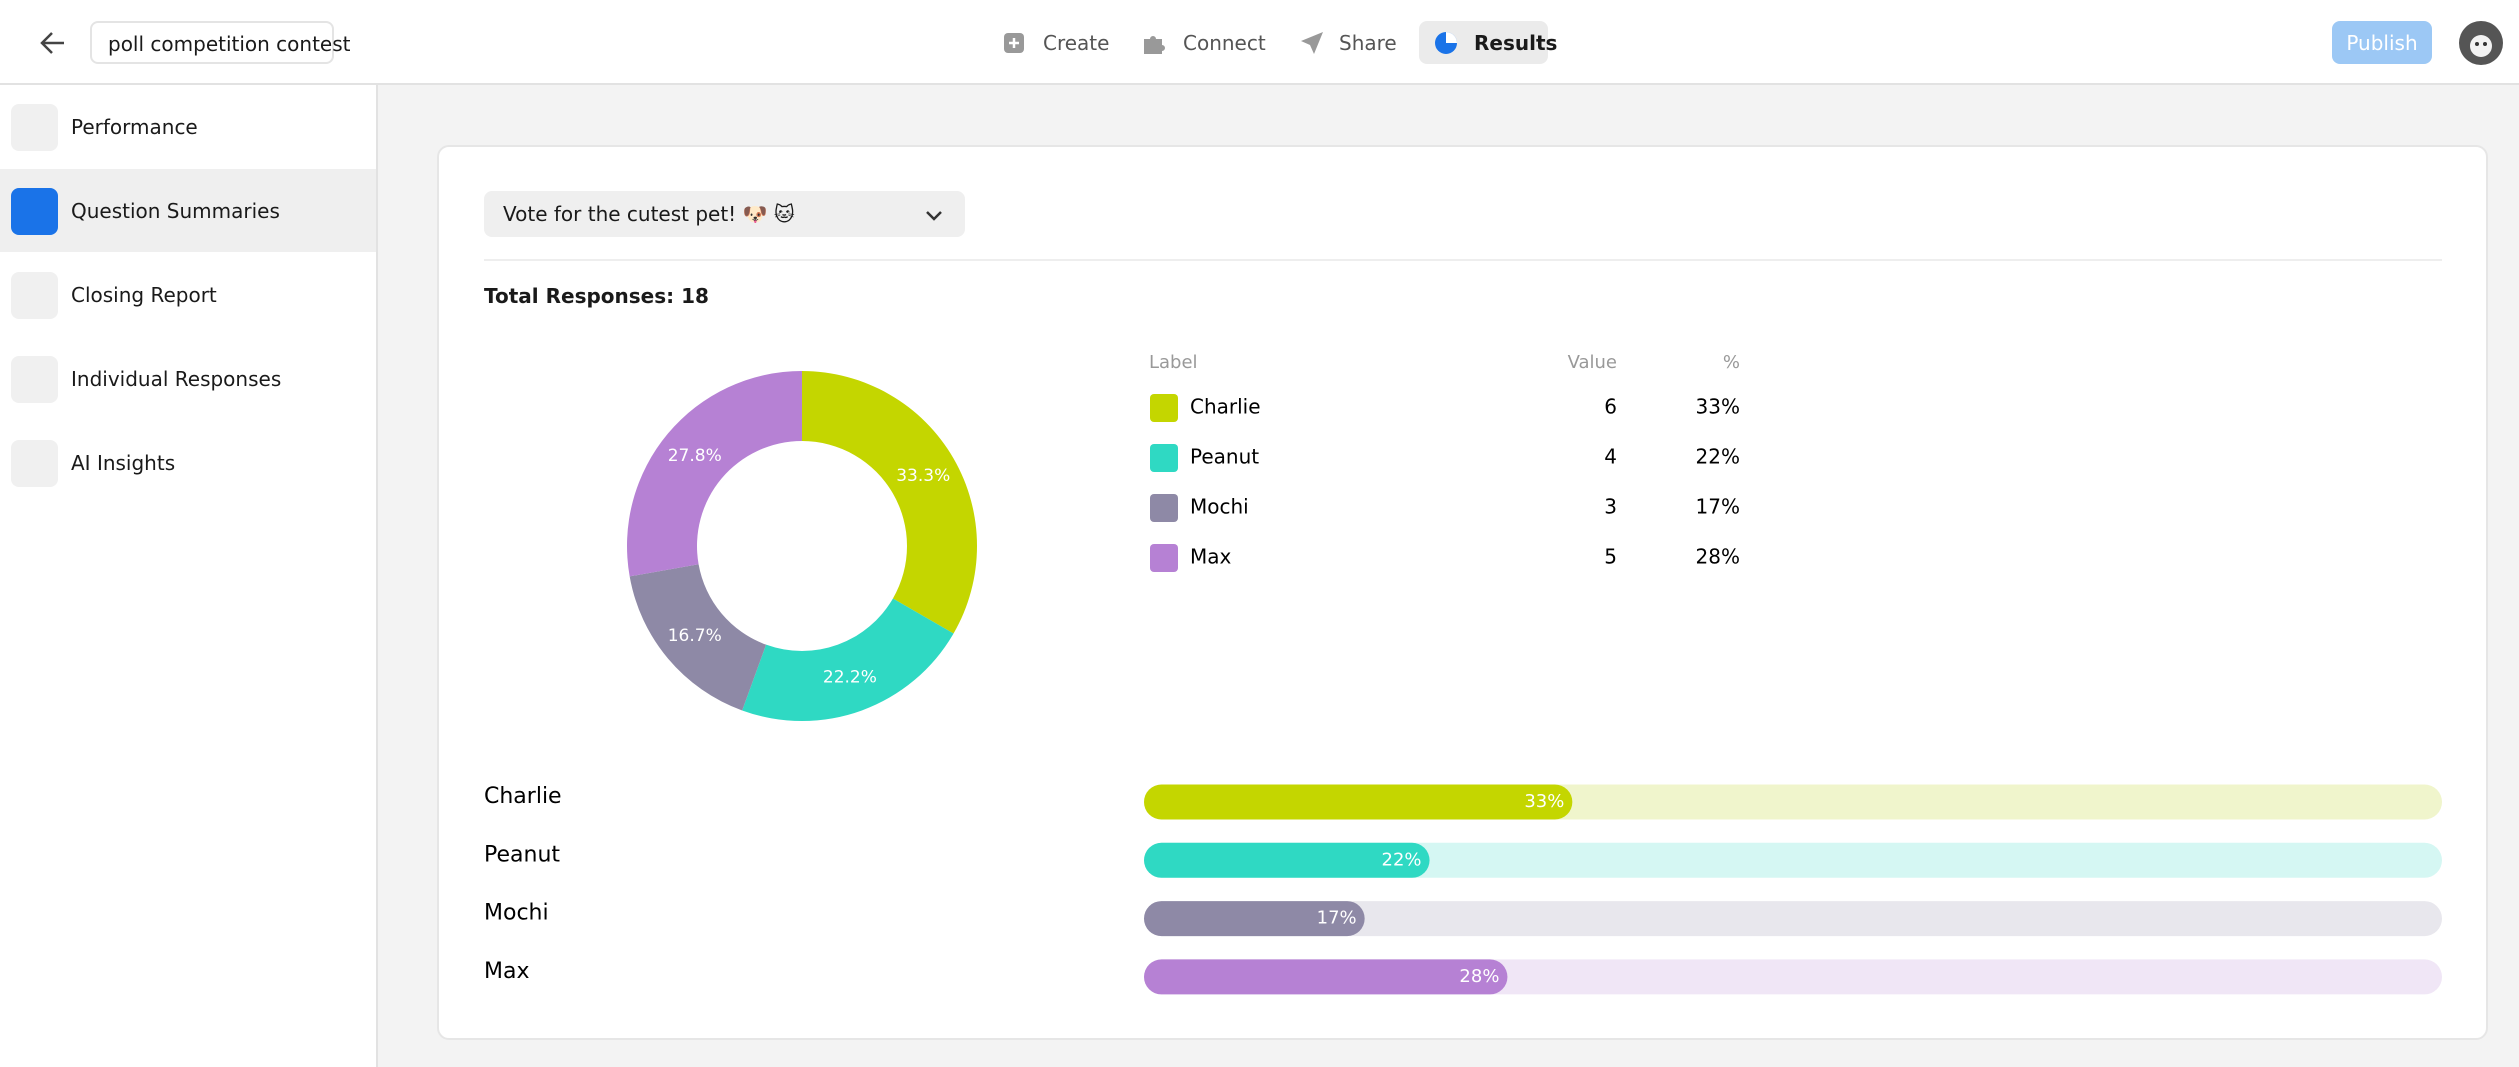 Image resolution: width=2519 pixels, height=1067 pixels. What do you see at coordinates (1225, 407) in the screenshot?
I see `legend-label: Charlie` at bounding box center [1225, 407].